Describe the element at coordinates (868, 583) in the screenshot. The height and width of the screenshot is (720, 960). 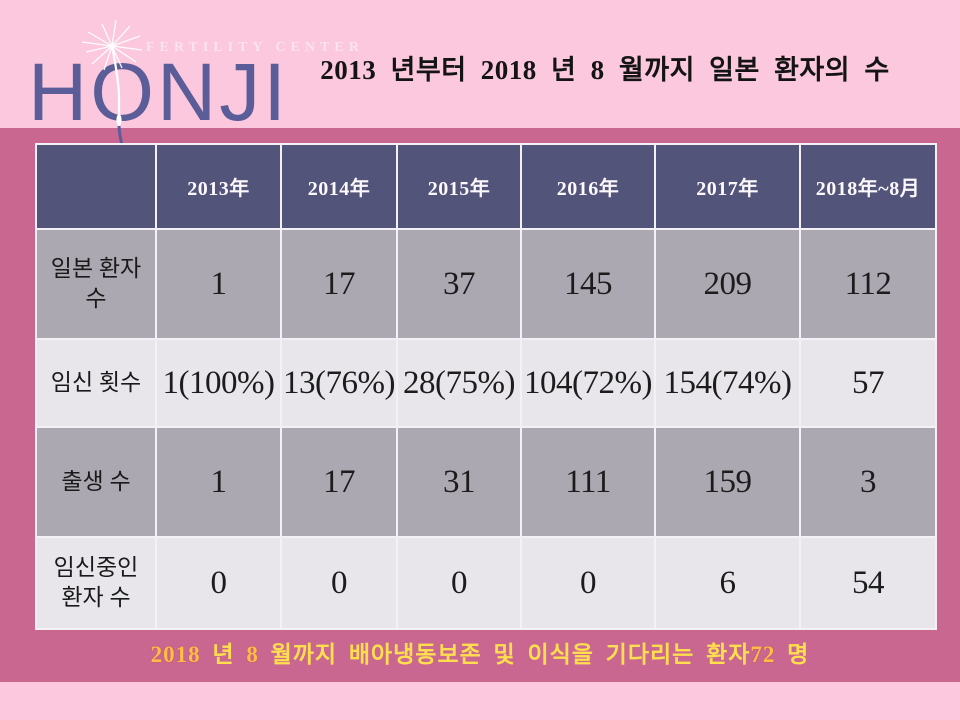
I see `data-cell: 54` at that location.